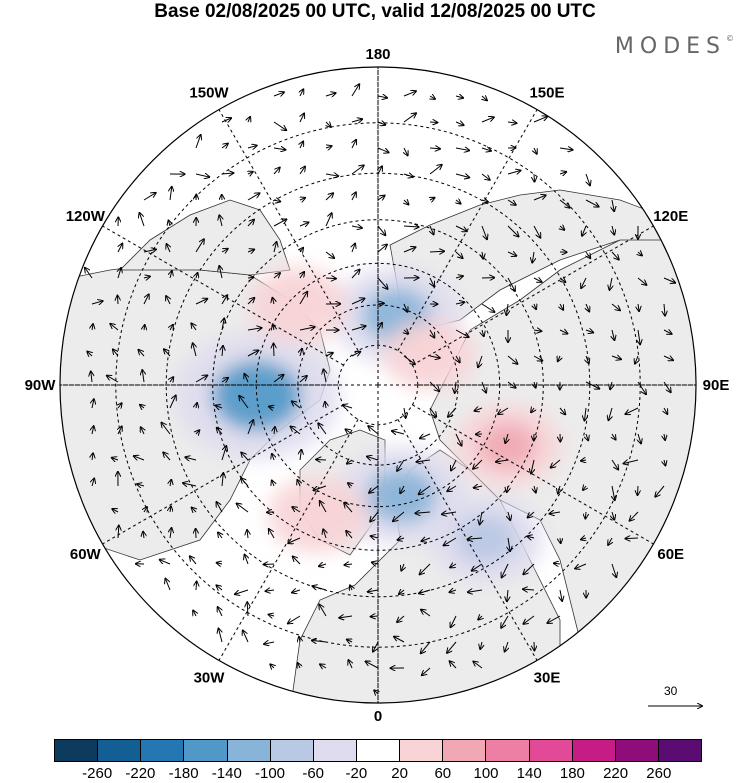 This screenshot has width=750, height=783. What do you see at coordinates (209, 92) in the screenshot?
I see `longitude-label: 150W` at bounding box center [209, 92].